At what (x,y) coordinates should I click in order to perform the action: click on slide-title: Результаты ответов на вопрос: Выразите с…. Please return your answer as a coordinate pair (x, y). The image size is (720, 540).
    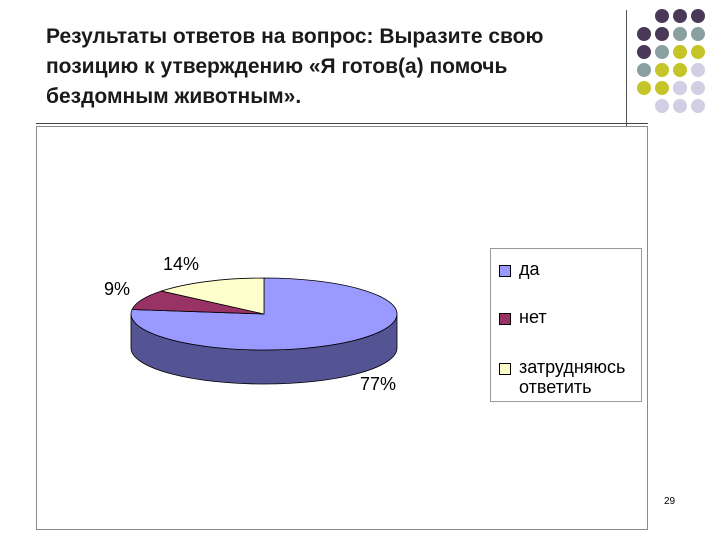
    Looking at the image, I should click on (295, 66).